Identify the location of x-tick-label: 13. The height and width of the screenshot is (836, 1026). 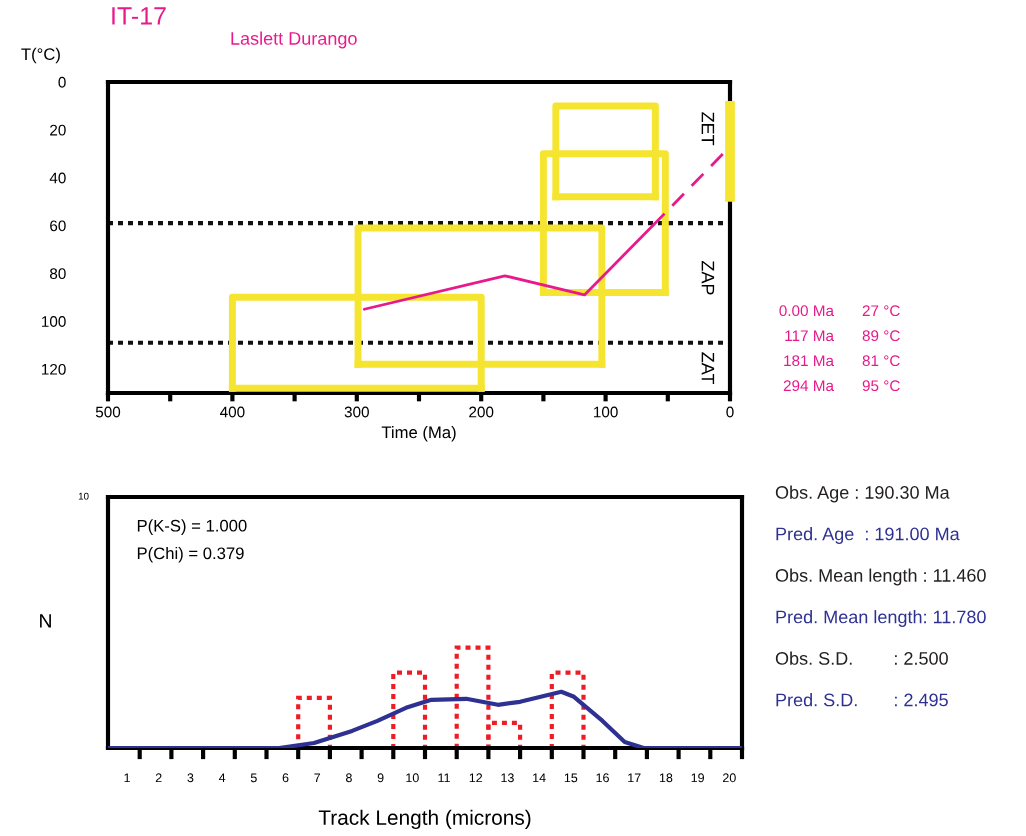
(507, 778).